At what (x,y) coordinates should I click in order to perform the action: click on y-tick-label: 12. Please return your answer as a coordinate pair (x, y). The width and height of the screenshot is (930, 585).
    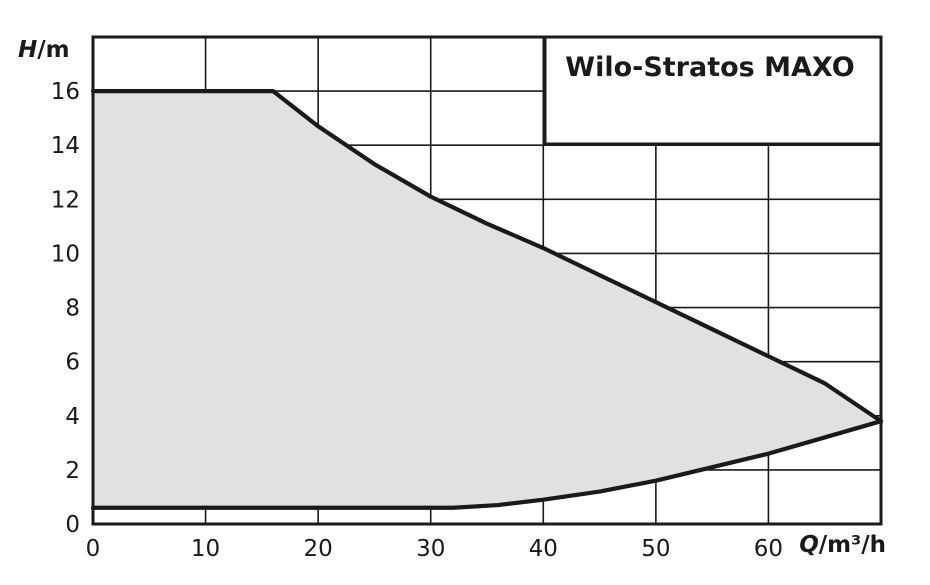
    Looking at the image, I should click on (65, 200).